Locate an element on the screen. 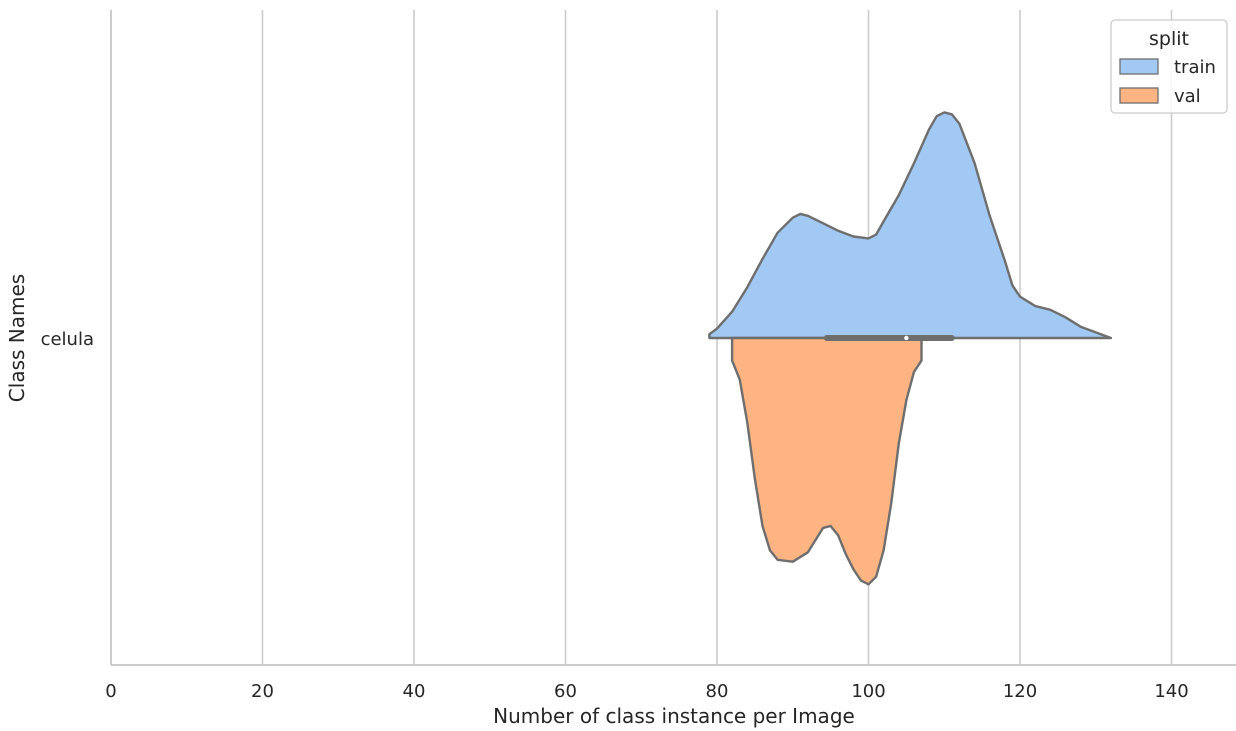  legend-swatch-val is located at coordinates (1139, 95).